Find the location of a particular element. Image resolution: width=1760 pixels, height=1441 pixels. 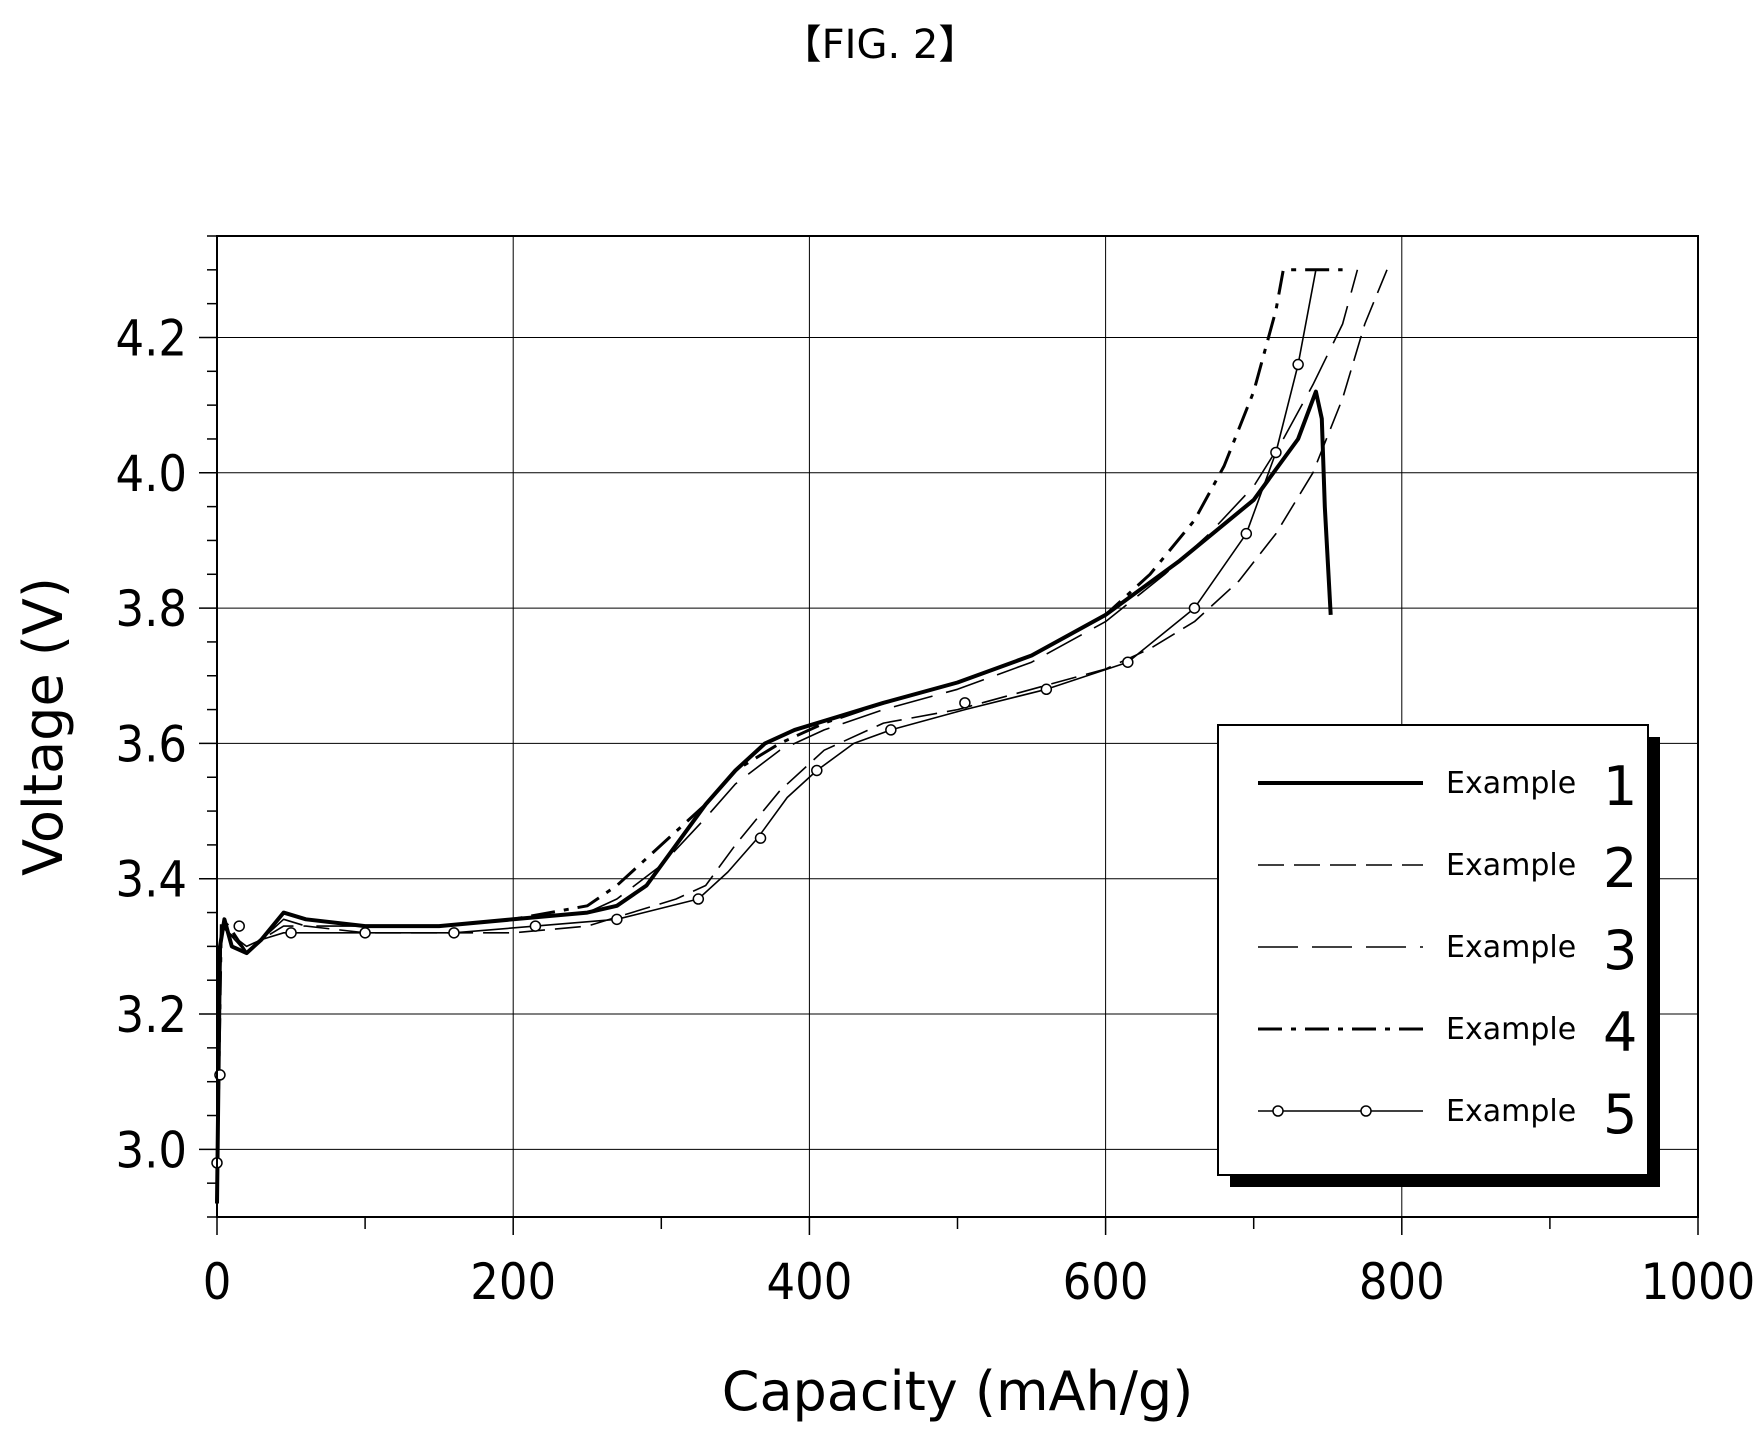

x-tick-label-3: 600 is located at coordinates (1106, 1282).